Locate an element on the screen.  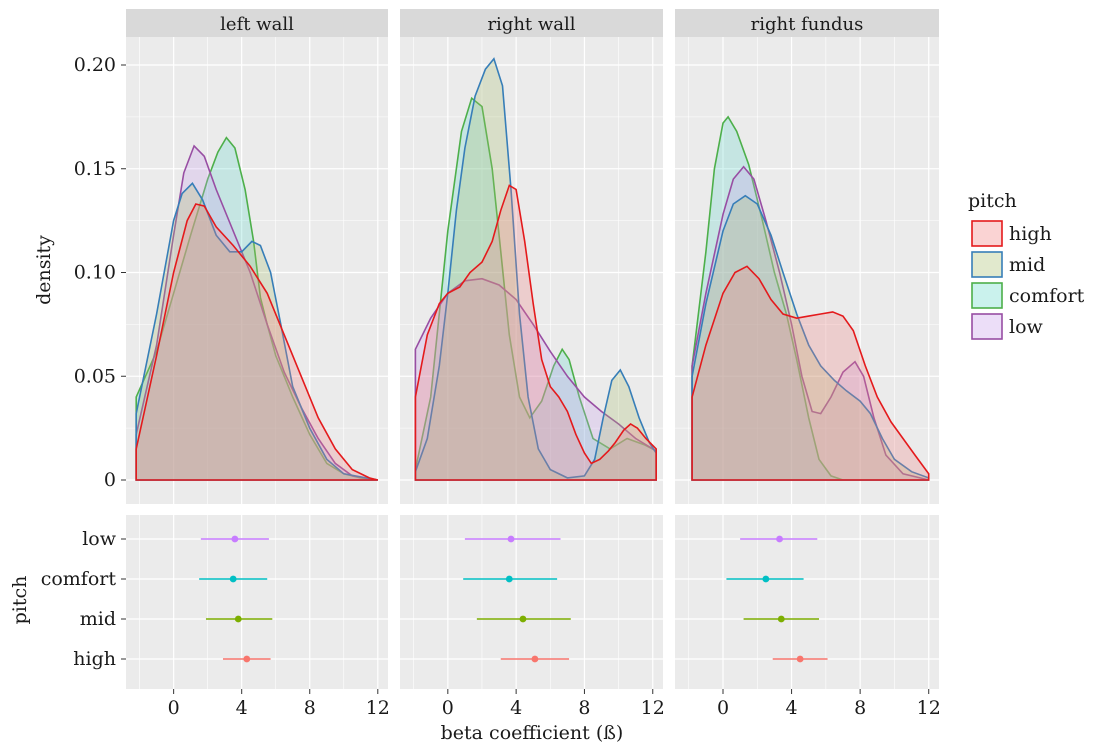
facet-label: right wall is located at coordinates (531, 24).